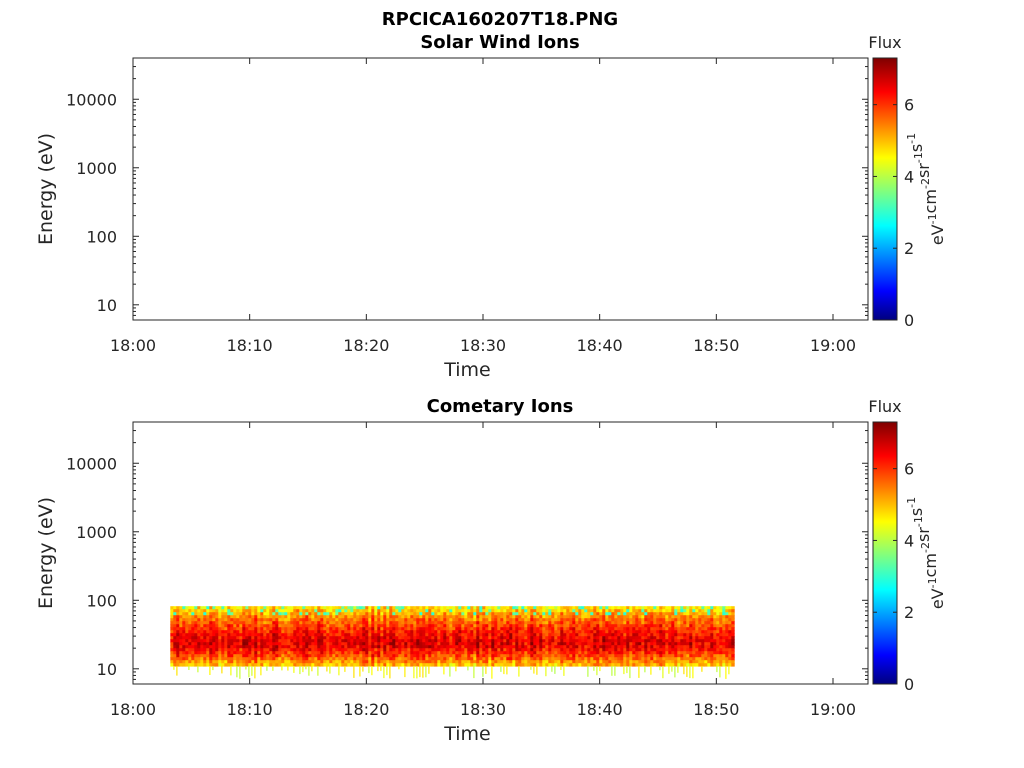  I want to click on colorbar-title: Flux, so click(884, 42).